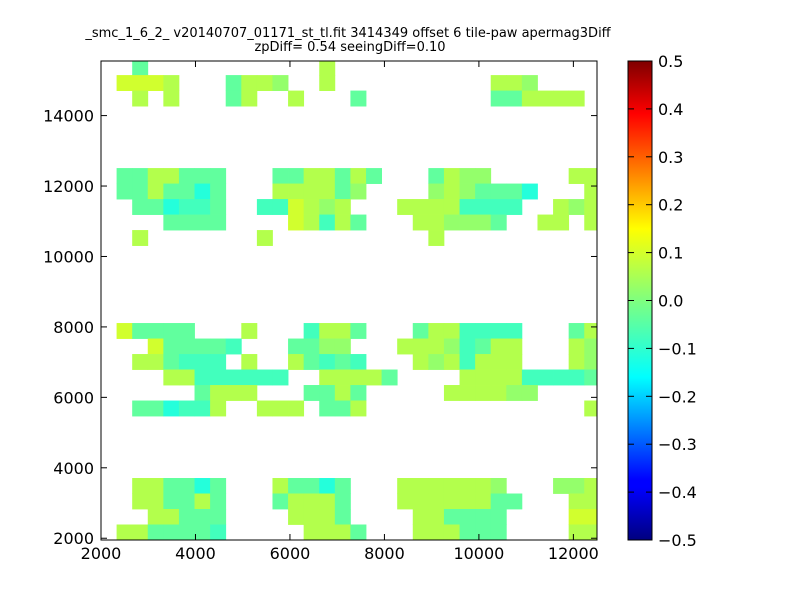  Describe the element at coordinates (677, 396) in the screenshot. I see `colorbar-tick-label: −0.2` at that location.